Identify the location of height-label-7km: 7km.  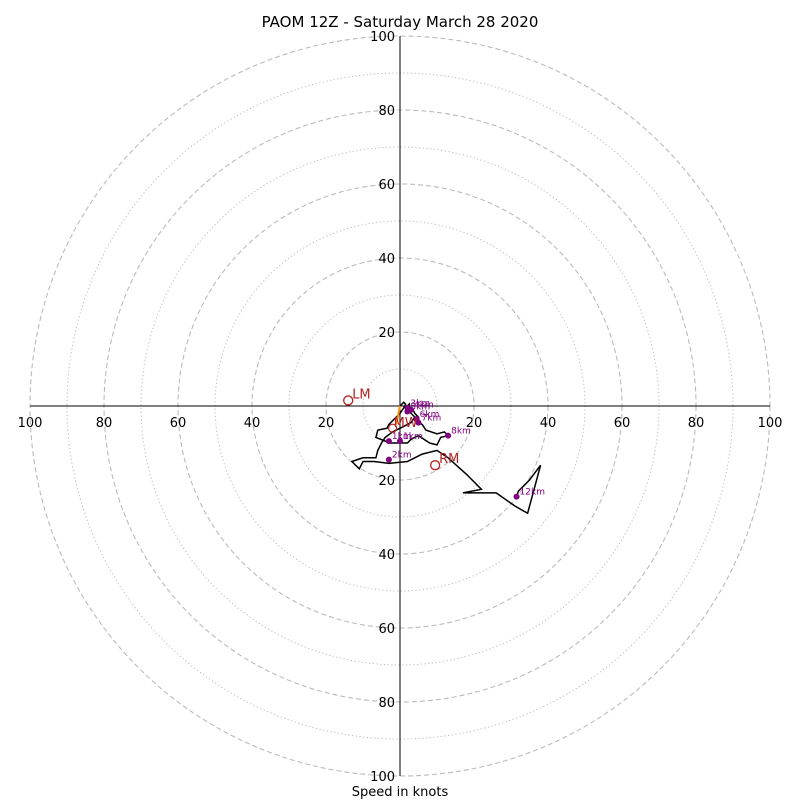
(432, 419).